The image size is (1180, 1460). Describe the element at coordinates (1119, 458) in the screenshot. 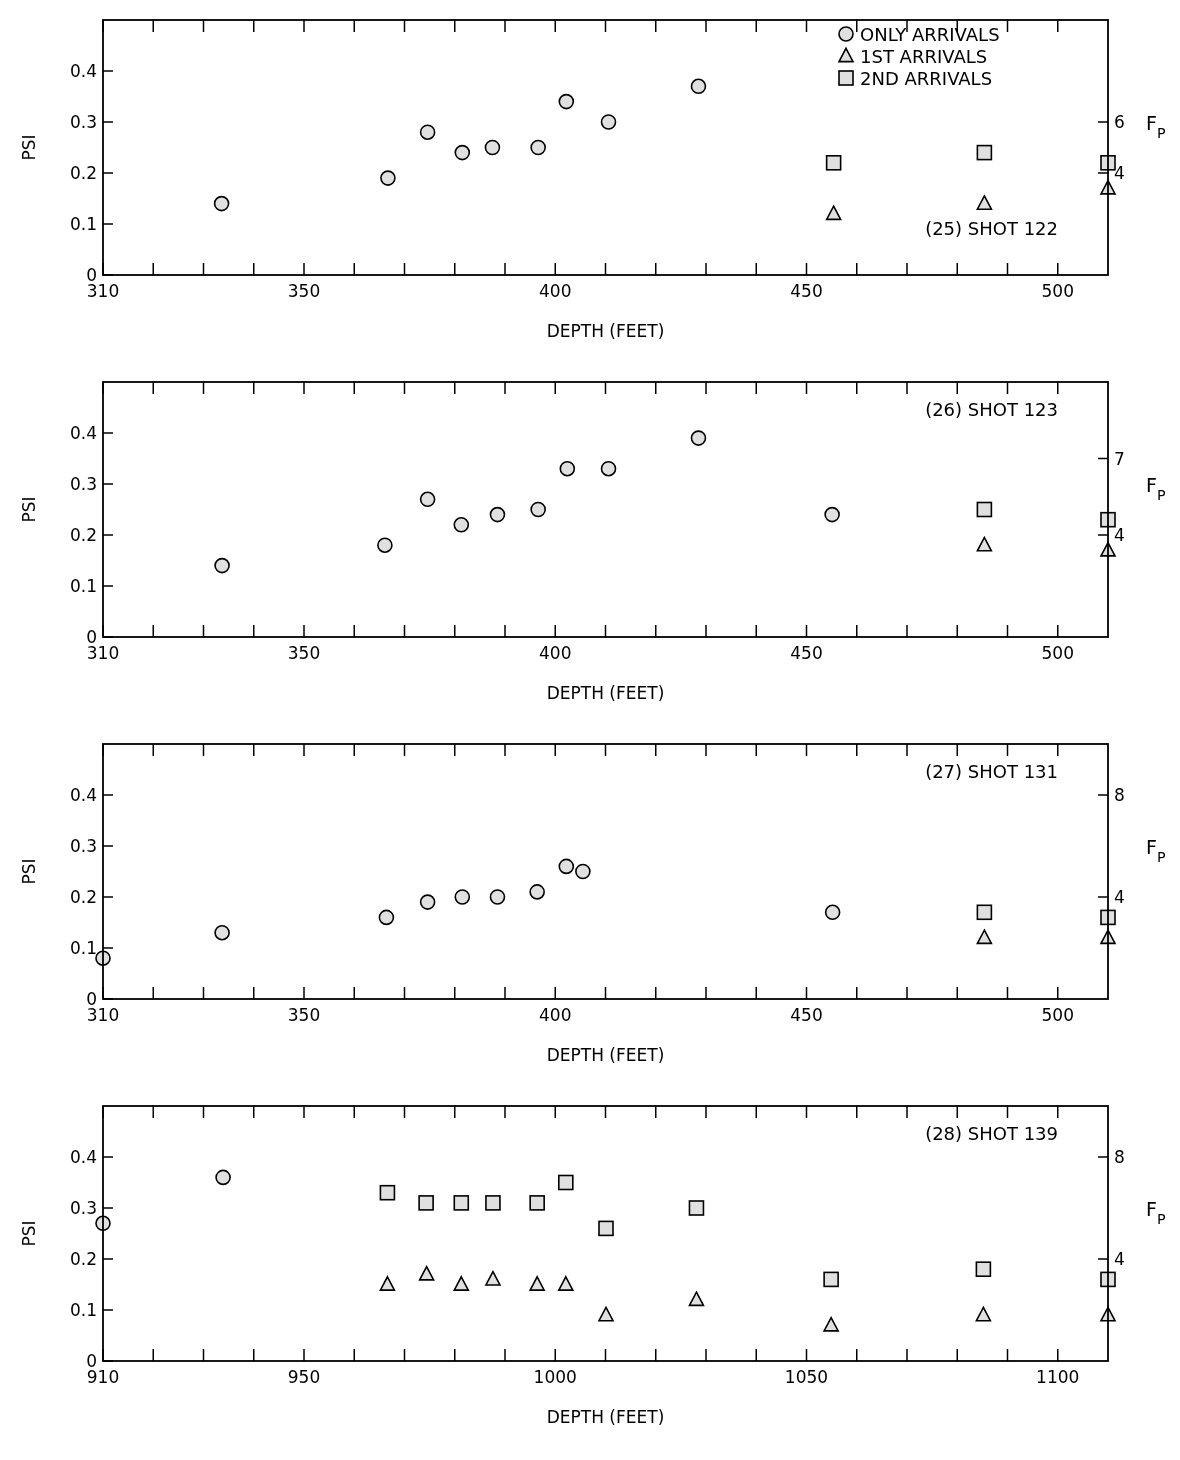

I see `y2-tick-label: 7` at that location.